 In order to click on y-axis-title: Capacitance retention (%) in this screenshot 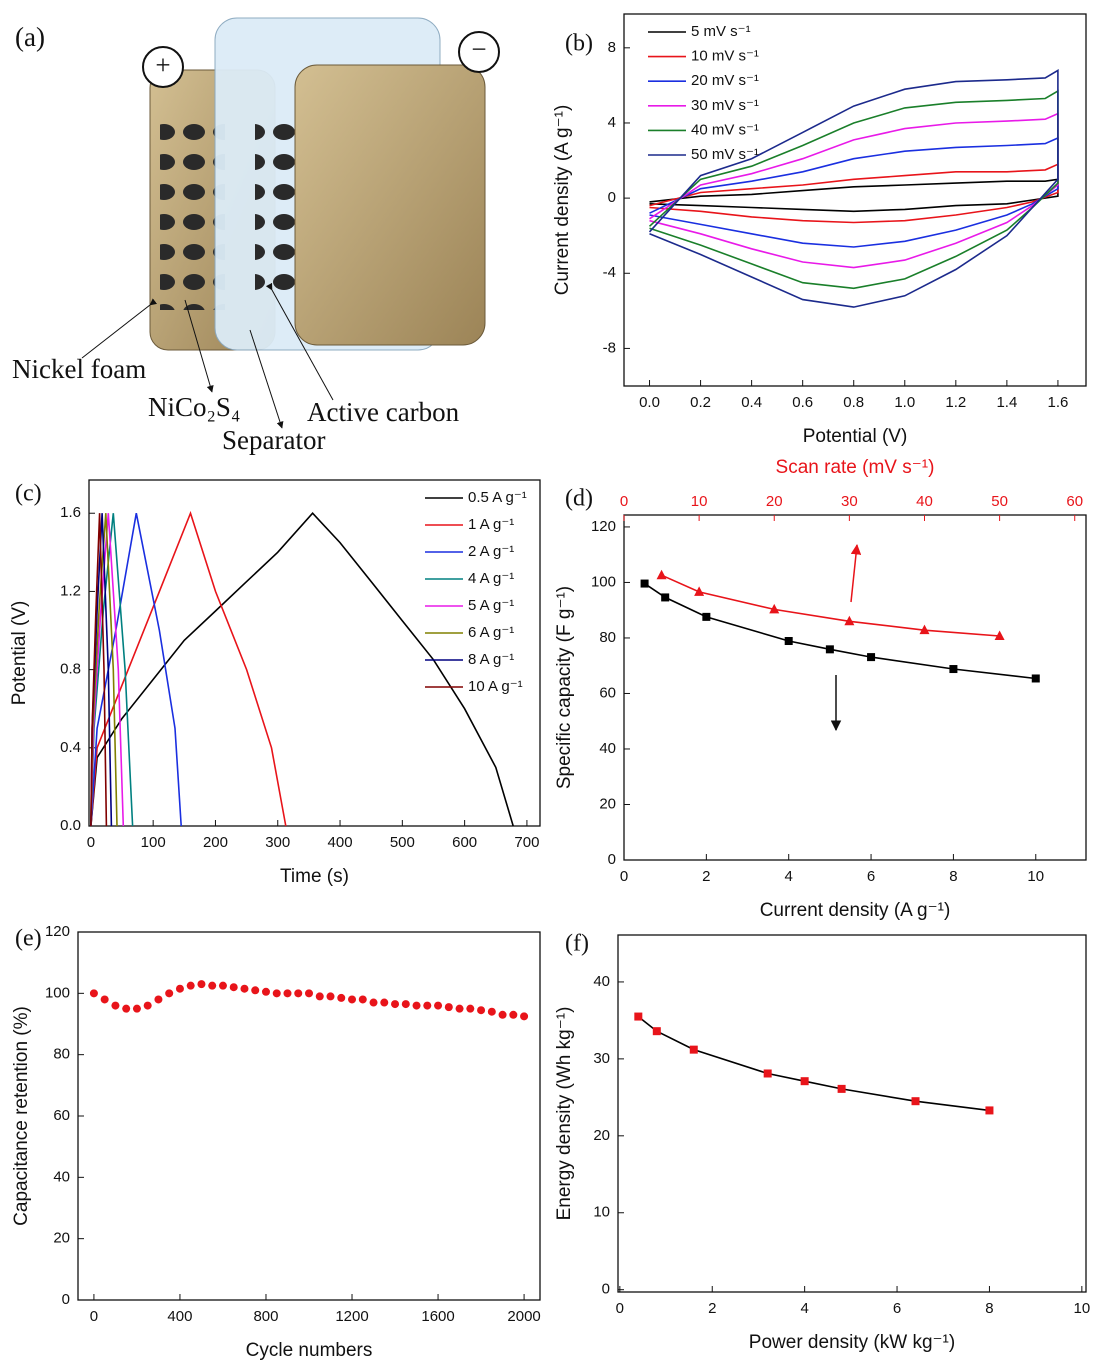, I will do `click(21, 1116)`.